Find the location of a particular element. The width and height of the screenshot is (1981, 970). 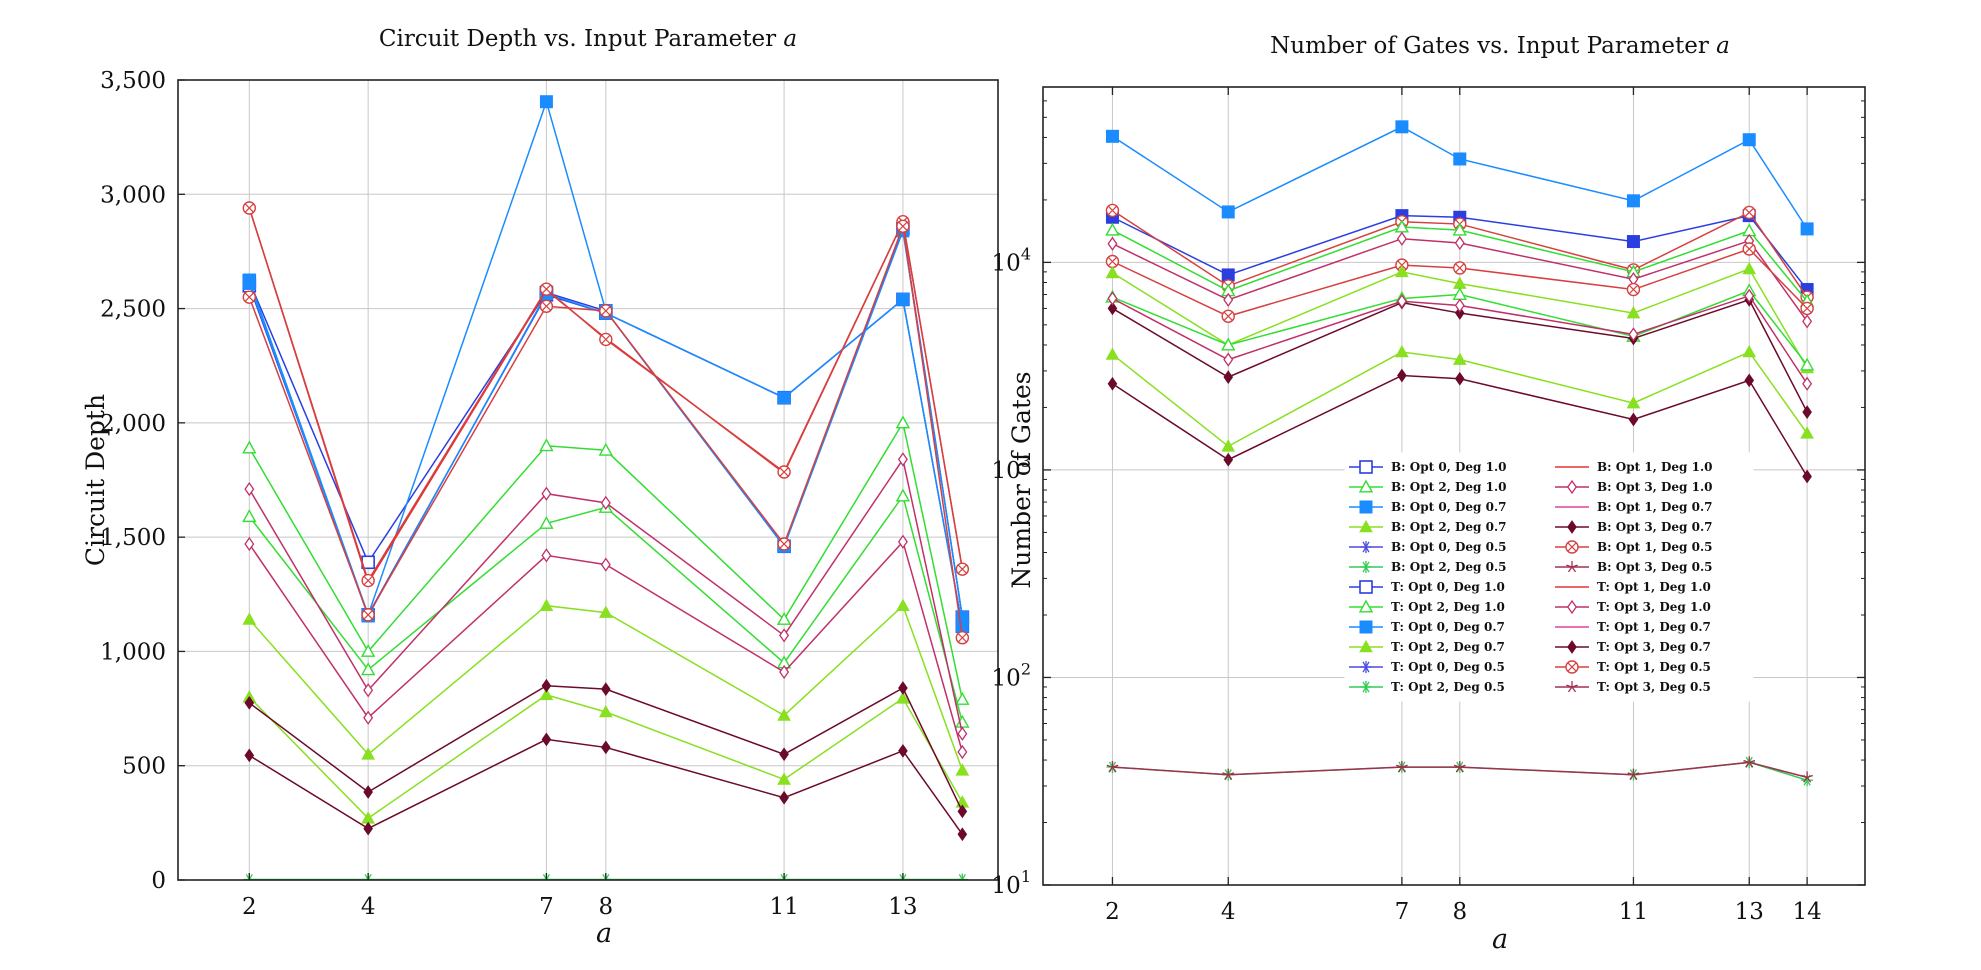

depth-x-tick-label: 2 is located at coordinates (249, 907).